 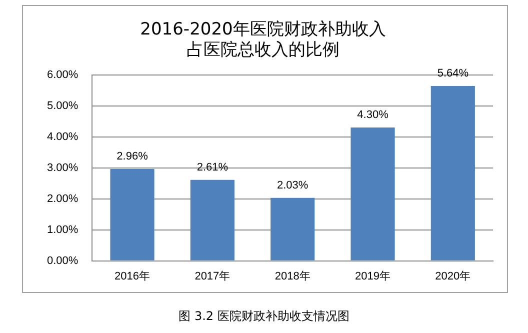 What do you see at coordinates (132, 156) in the screenshot?
I see `data-label: 2.96%` at bounding box center [132, 156].